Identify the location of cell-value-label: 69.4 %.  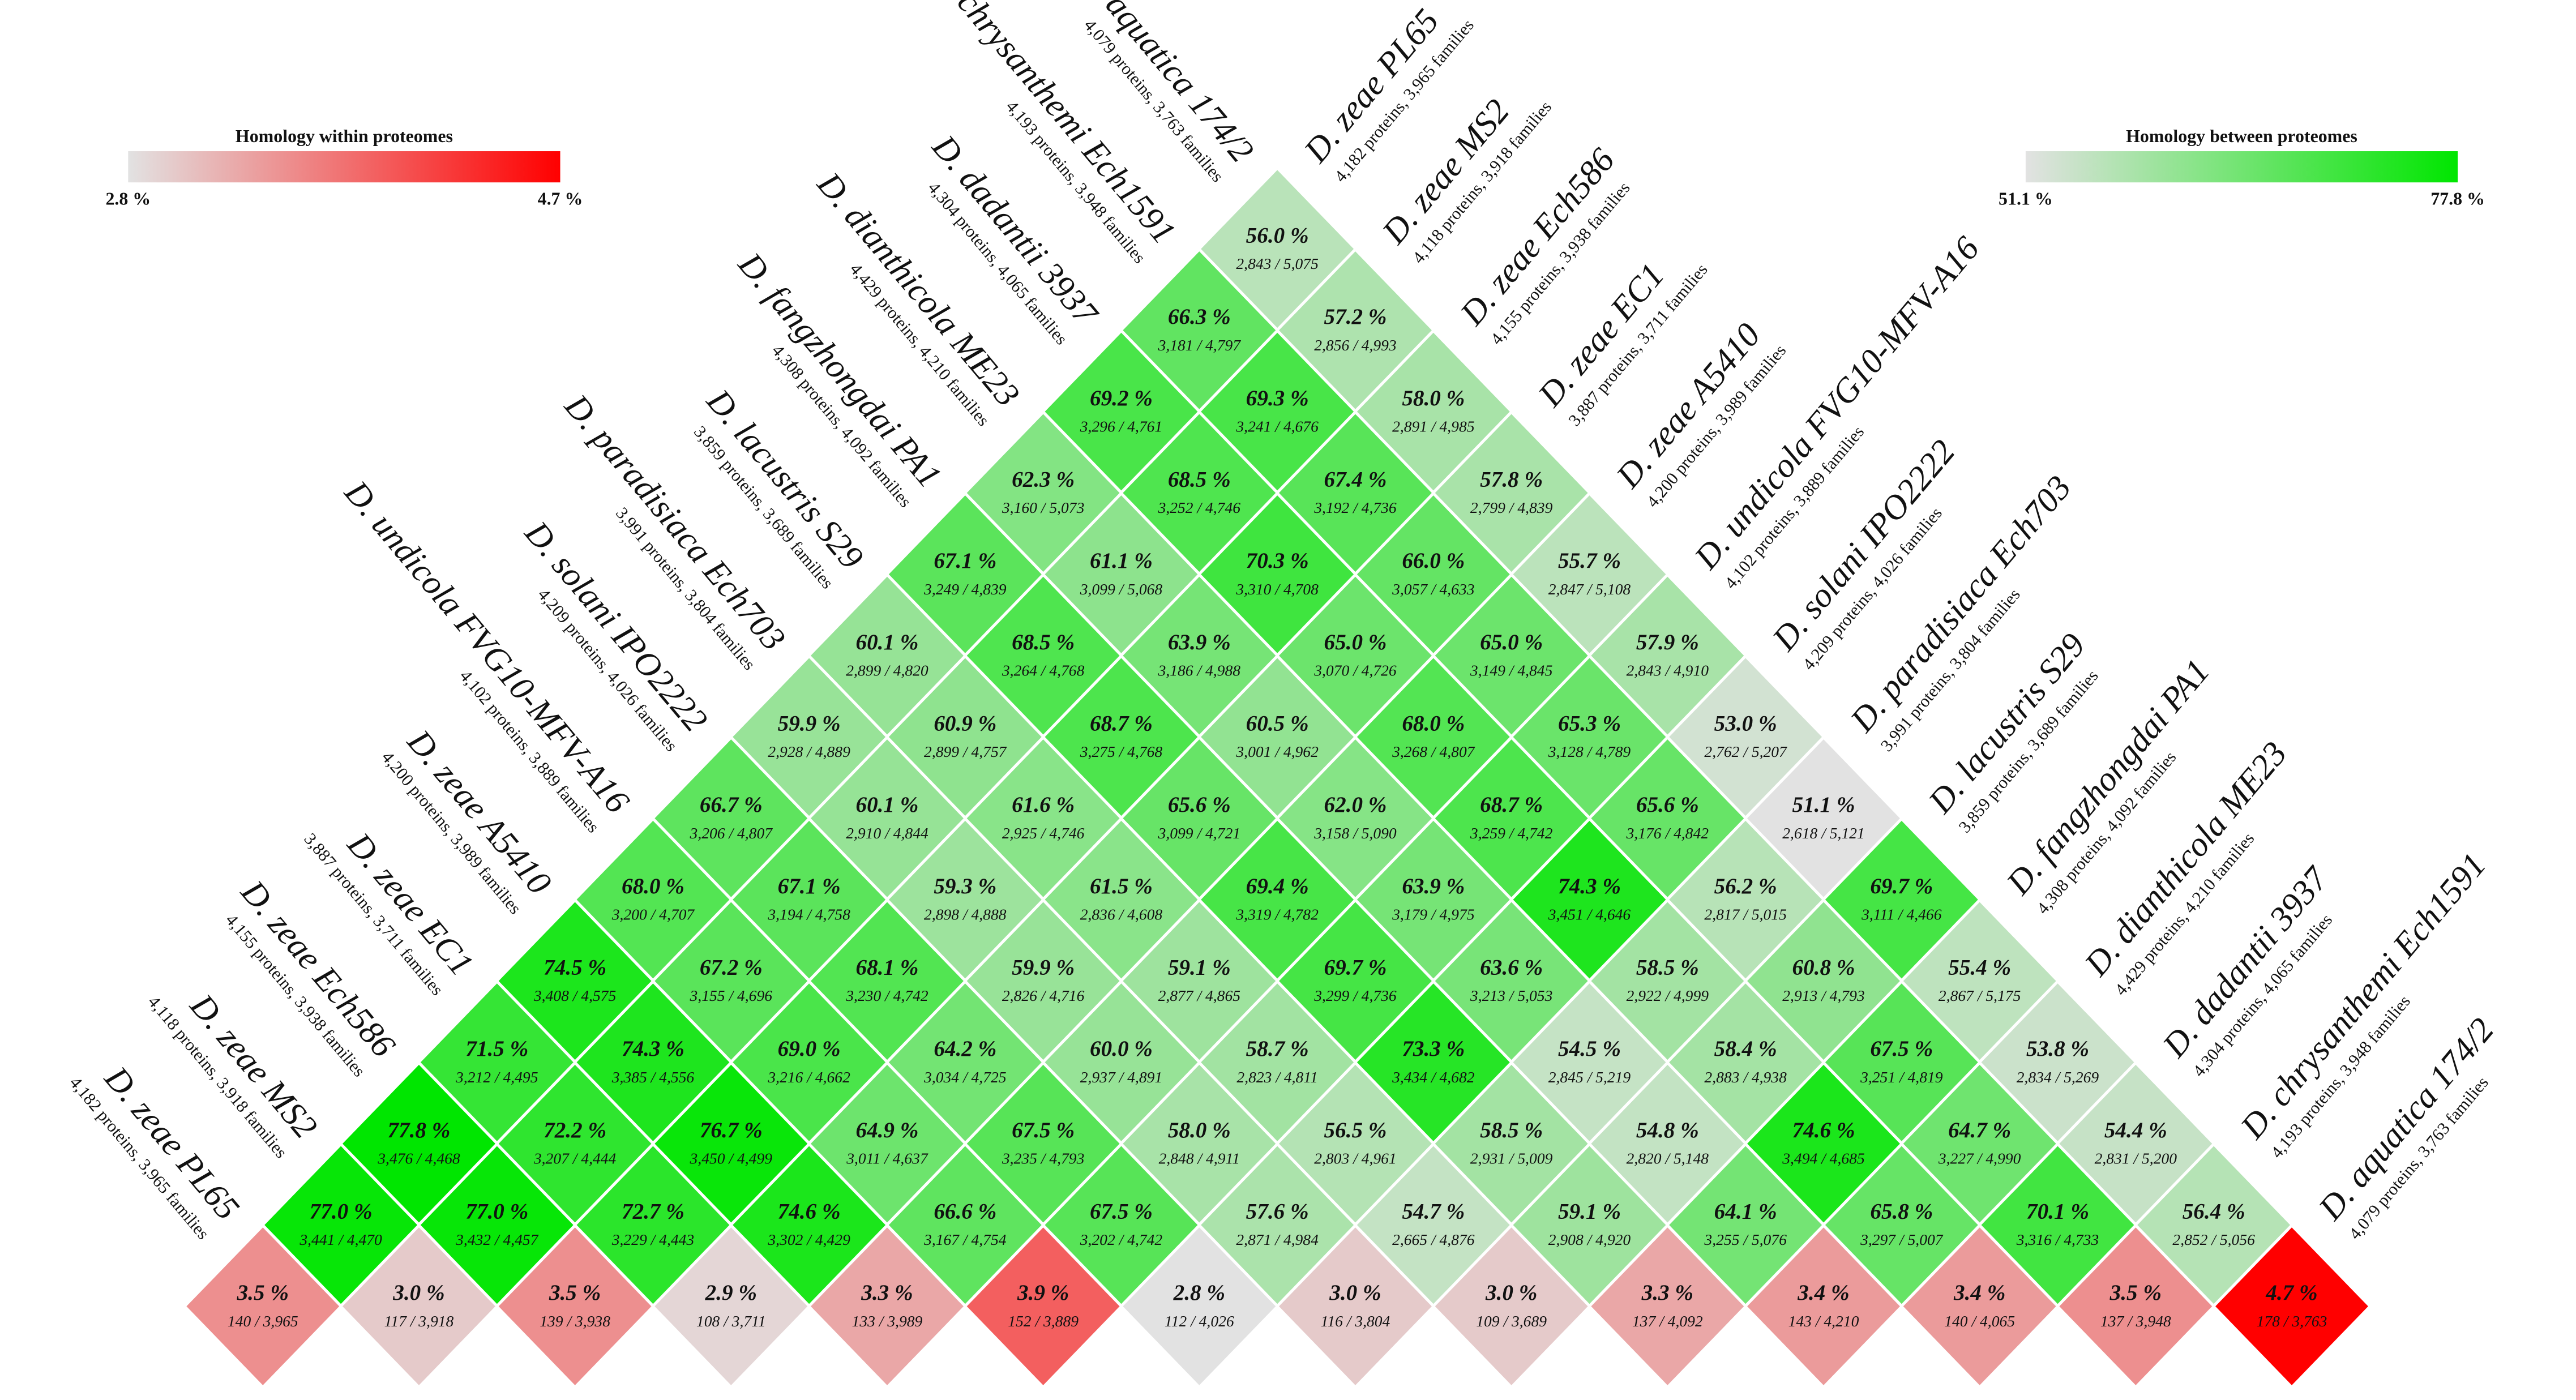
(1277, 886).